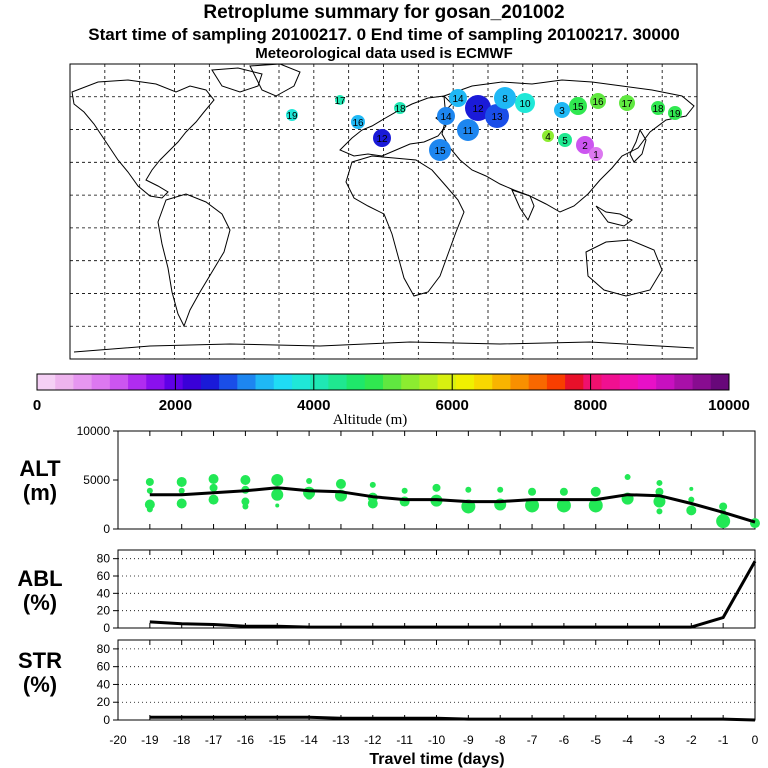  What do you see at coordinates (40, 602) in the screenshot?
I see `abl-panel-unit: (%)` at bounding box center [40, 602].